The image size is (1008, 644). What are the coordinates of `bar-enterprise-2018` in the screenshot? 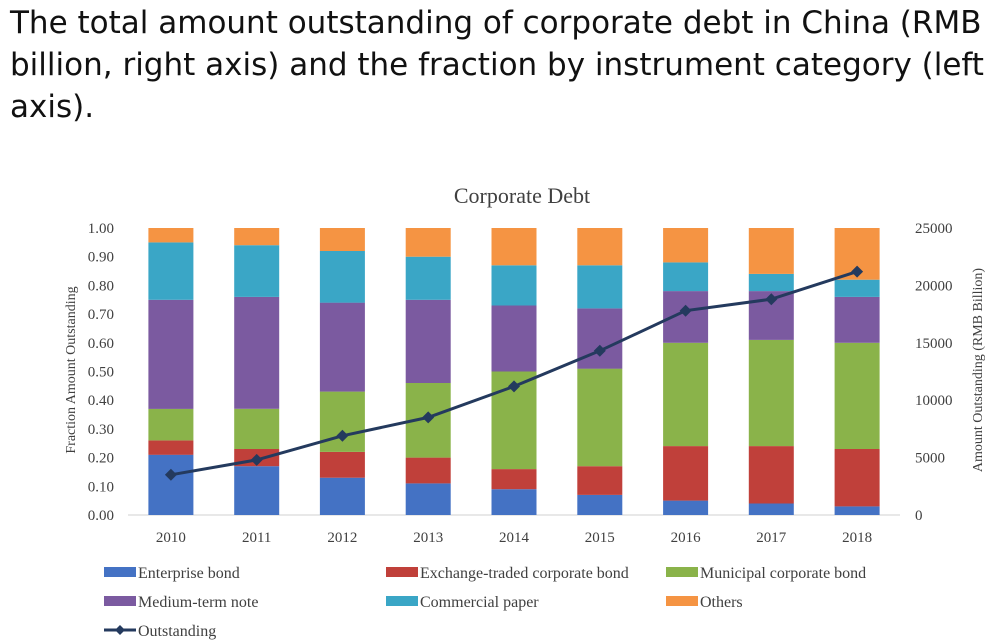 It's located at (857, 510).